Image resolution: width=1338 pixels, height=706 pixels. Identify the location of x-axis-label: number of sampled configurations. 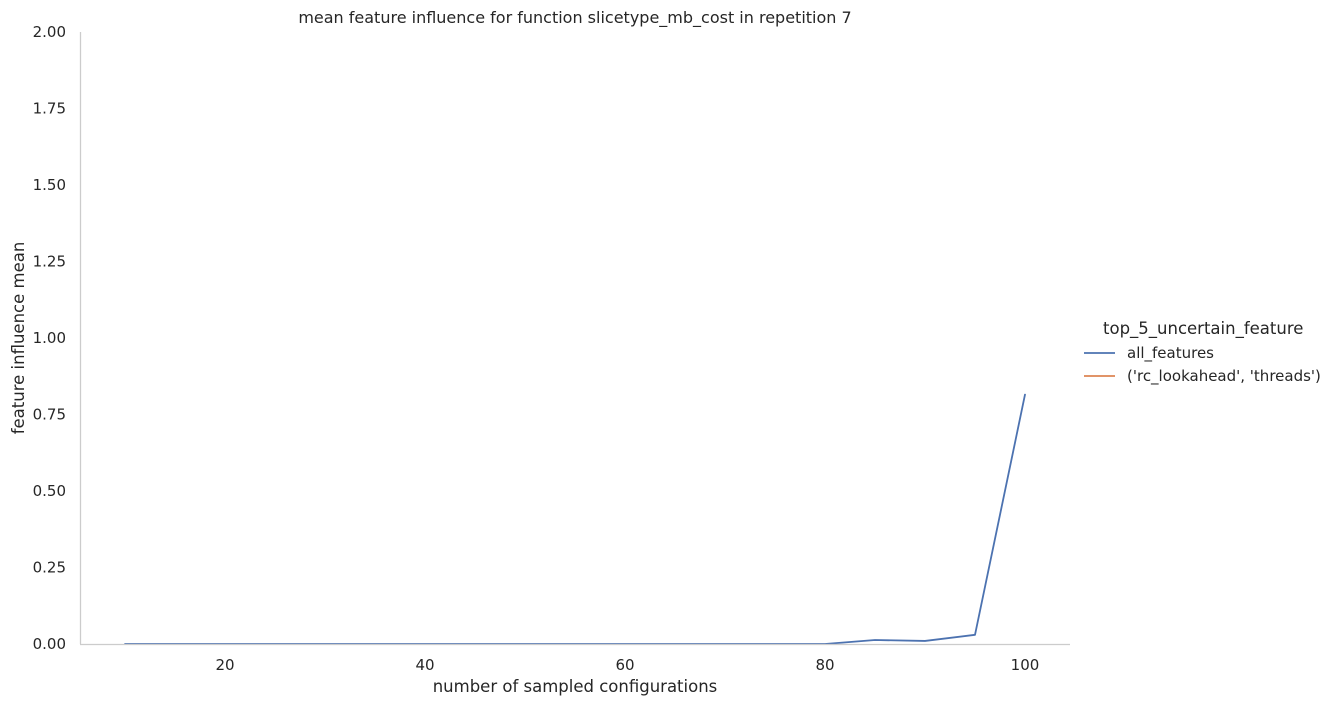
(575, 686).